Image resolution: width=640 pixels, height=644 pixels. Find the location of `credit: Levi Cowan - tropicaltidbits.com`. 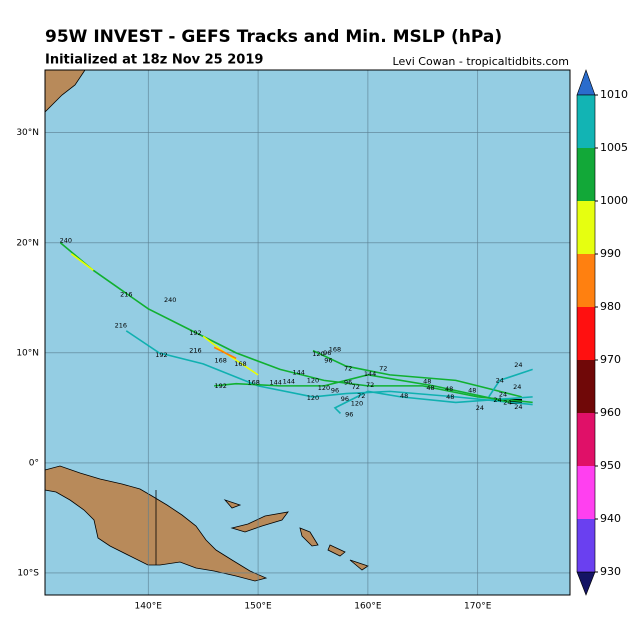

credit: Levi Cowan - tropicaltidbits.com is located at coordinates (481, 61).